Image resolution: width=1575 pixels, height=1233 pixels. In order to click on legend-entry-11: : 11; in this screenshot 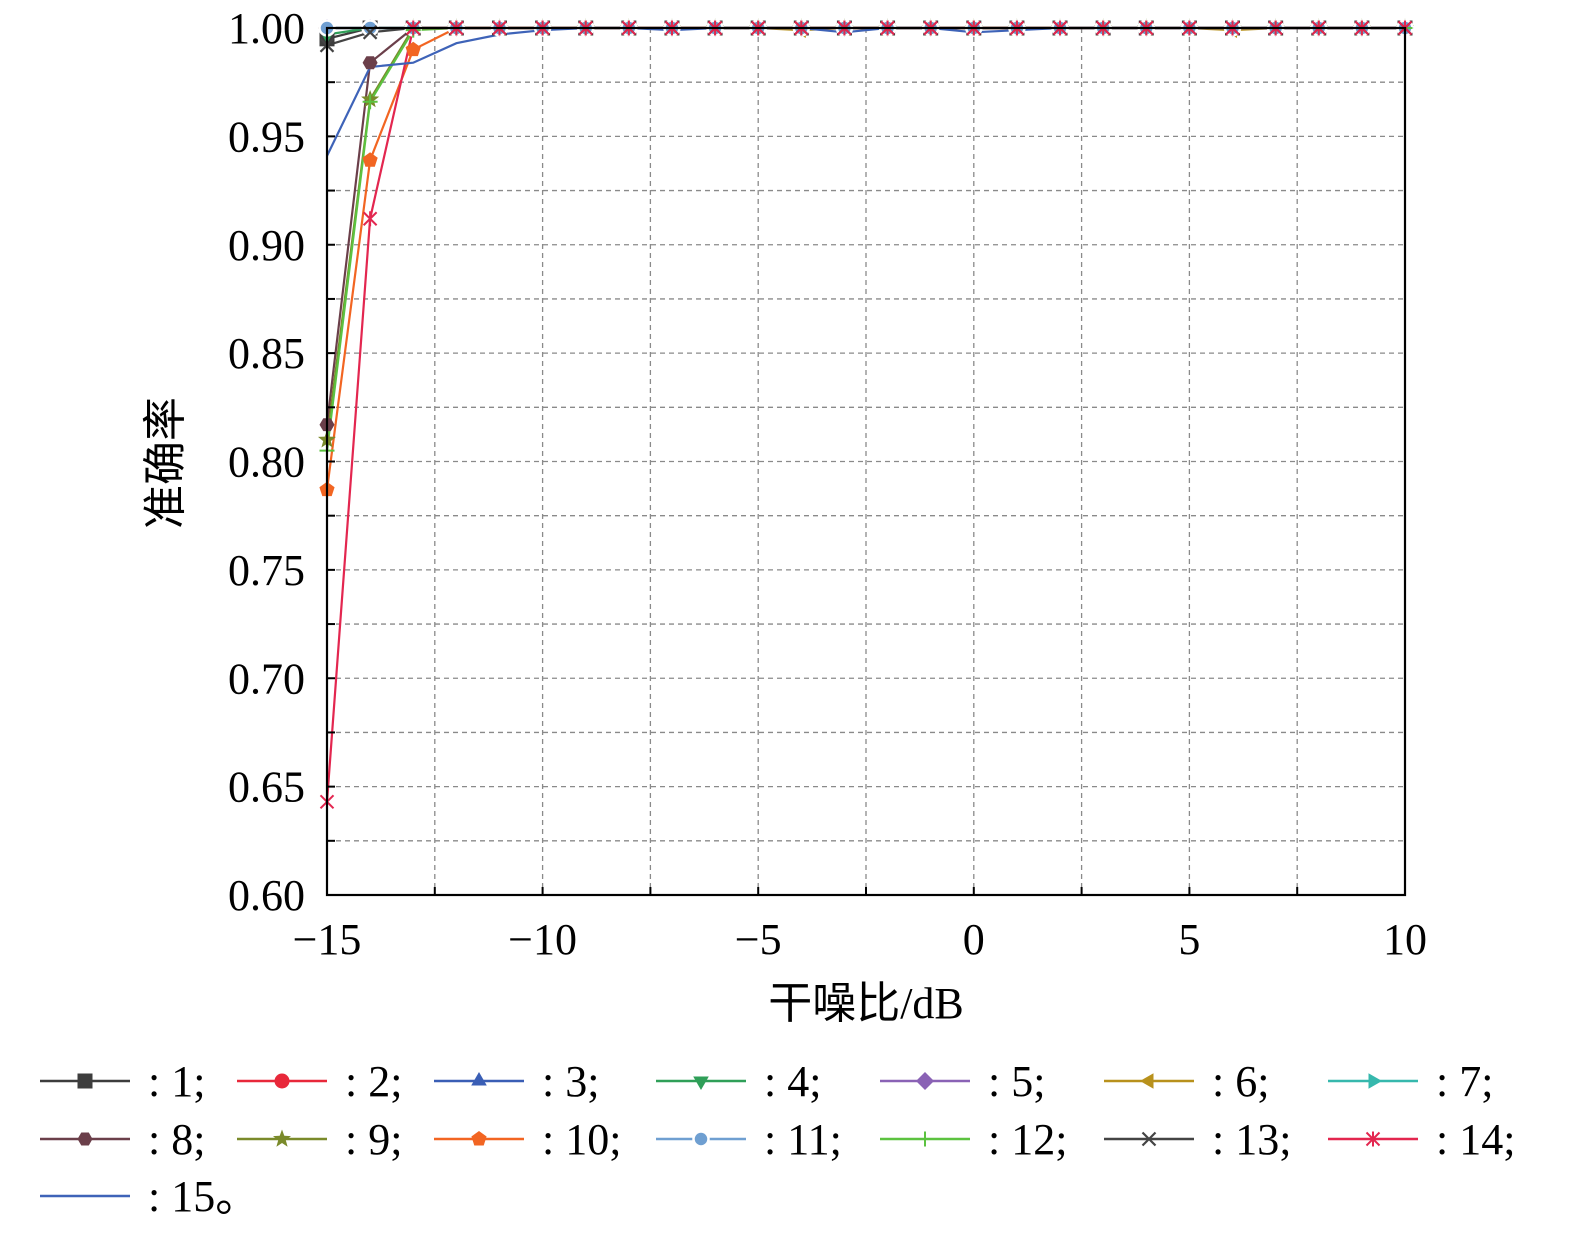, I will do `click(749, 1139)`.